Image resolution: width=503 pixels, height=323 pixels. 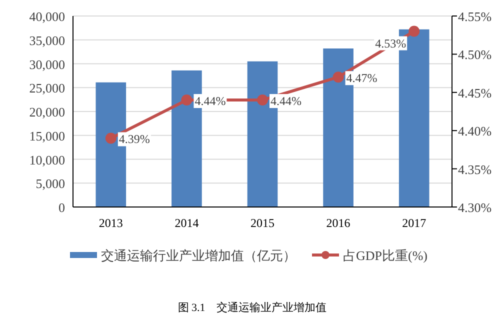 I want to click on data-label: 4.53%, so click(x=390, y=43).